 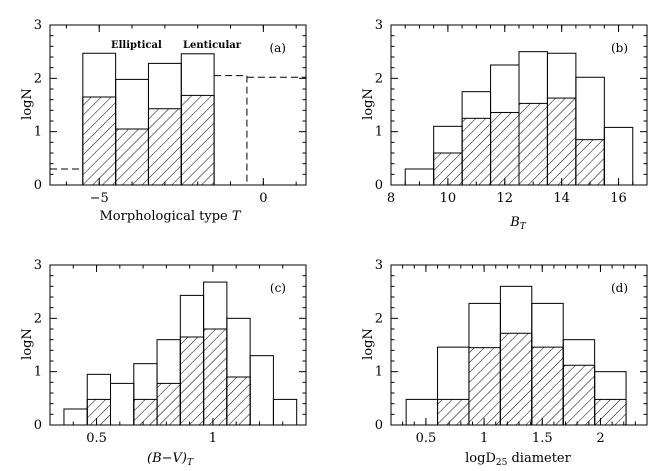 I want to click on panel-b-ytick-label: 3, so click(x=379, y=25).